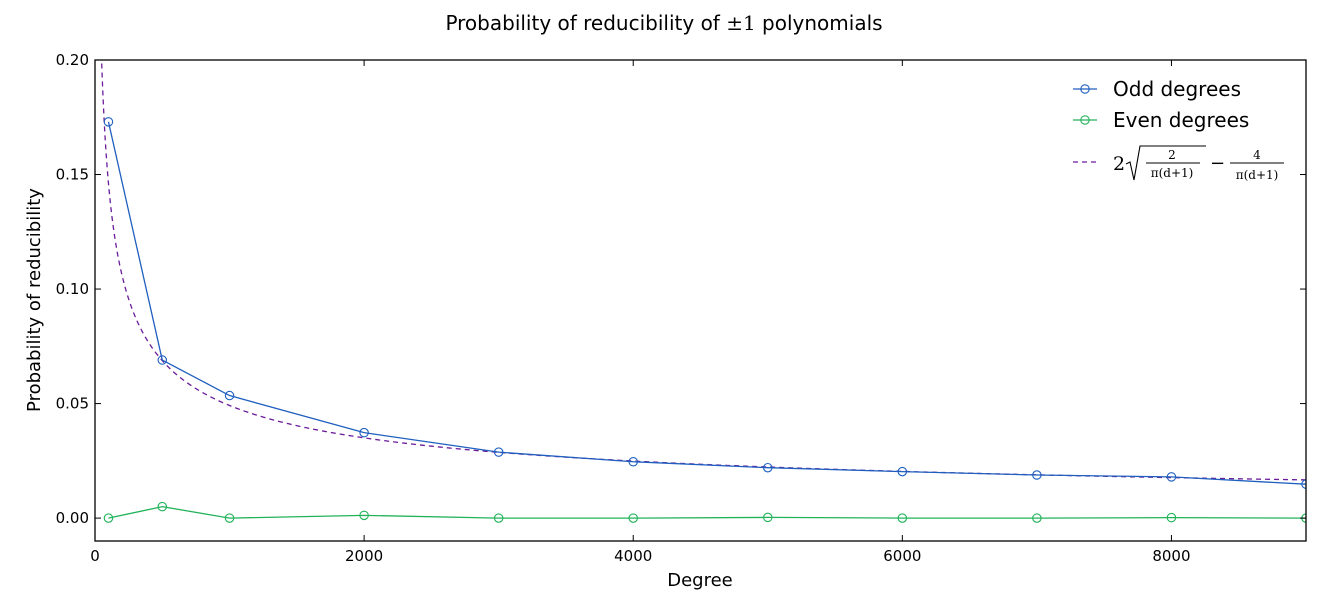  Describe the element at coordinates (633, 556) in the screenshot. I see `x-tick-label: 4000` at that location.